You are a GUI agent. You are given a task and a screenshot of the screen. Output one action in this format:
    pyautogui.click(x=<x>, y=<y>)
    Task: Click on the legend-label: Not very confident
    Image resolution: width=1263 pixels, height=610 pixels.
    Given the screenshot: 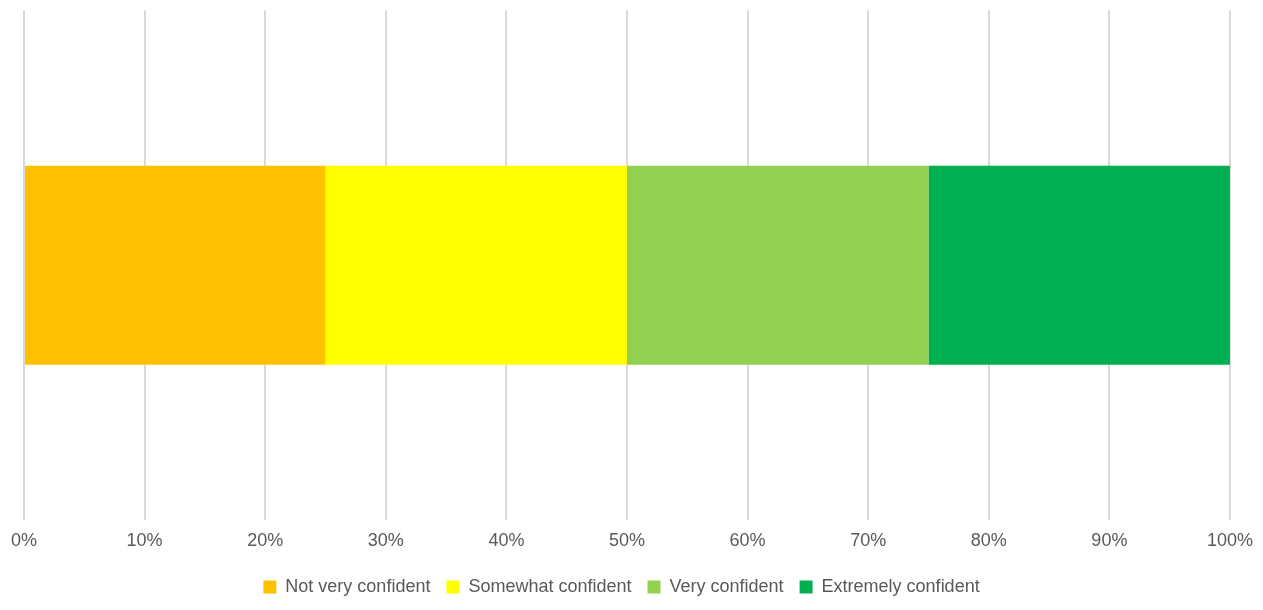 What is the action you would take?
    pyautogui.click(x=358, y=585)
    